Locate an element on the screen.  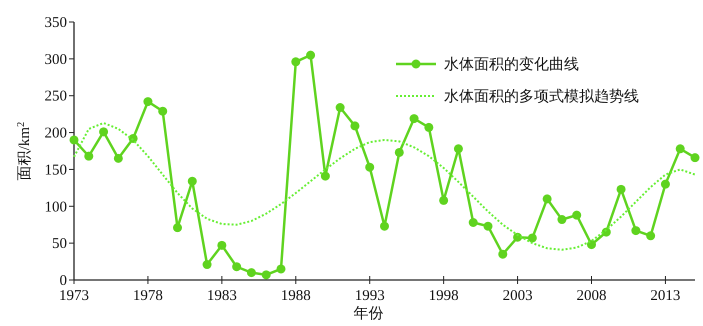
x-tick-label: 1983 is located at coordinates (221, 296).